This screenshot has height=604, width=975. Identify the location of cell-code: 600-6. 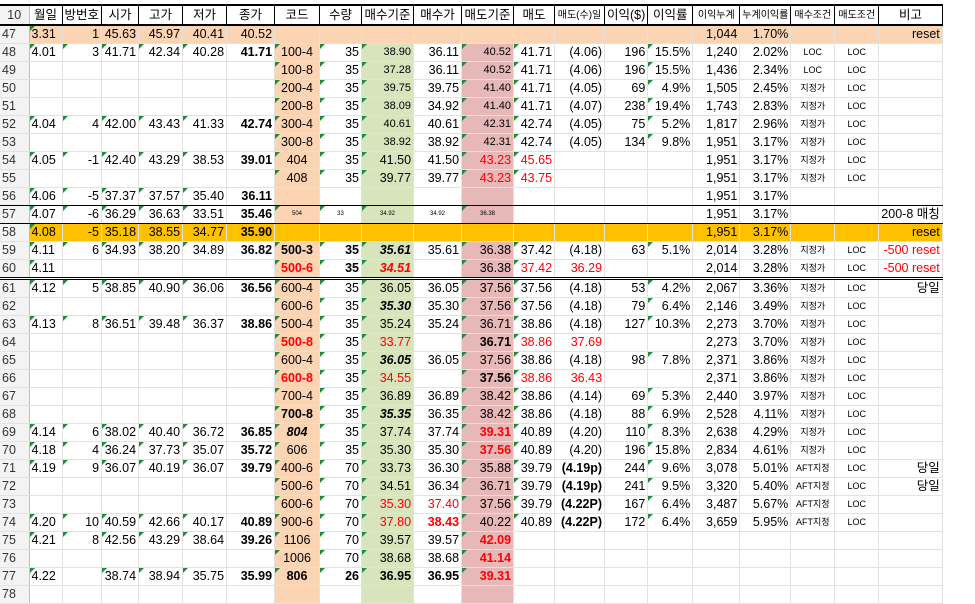
(297, 306).